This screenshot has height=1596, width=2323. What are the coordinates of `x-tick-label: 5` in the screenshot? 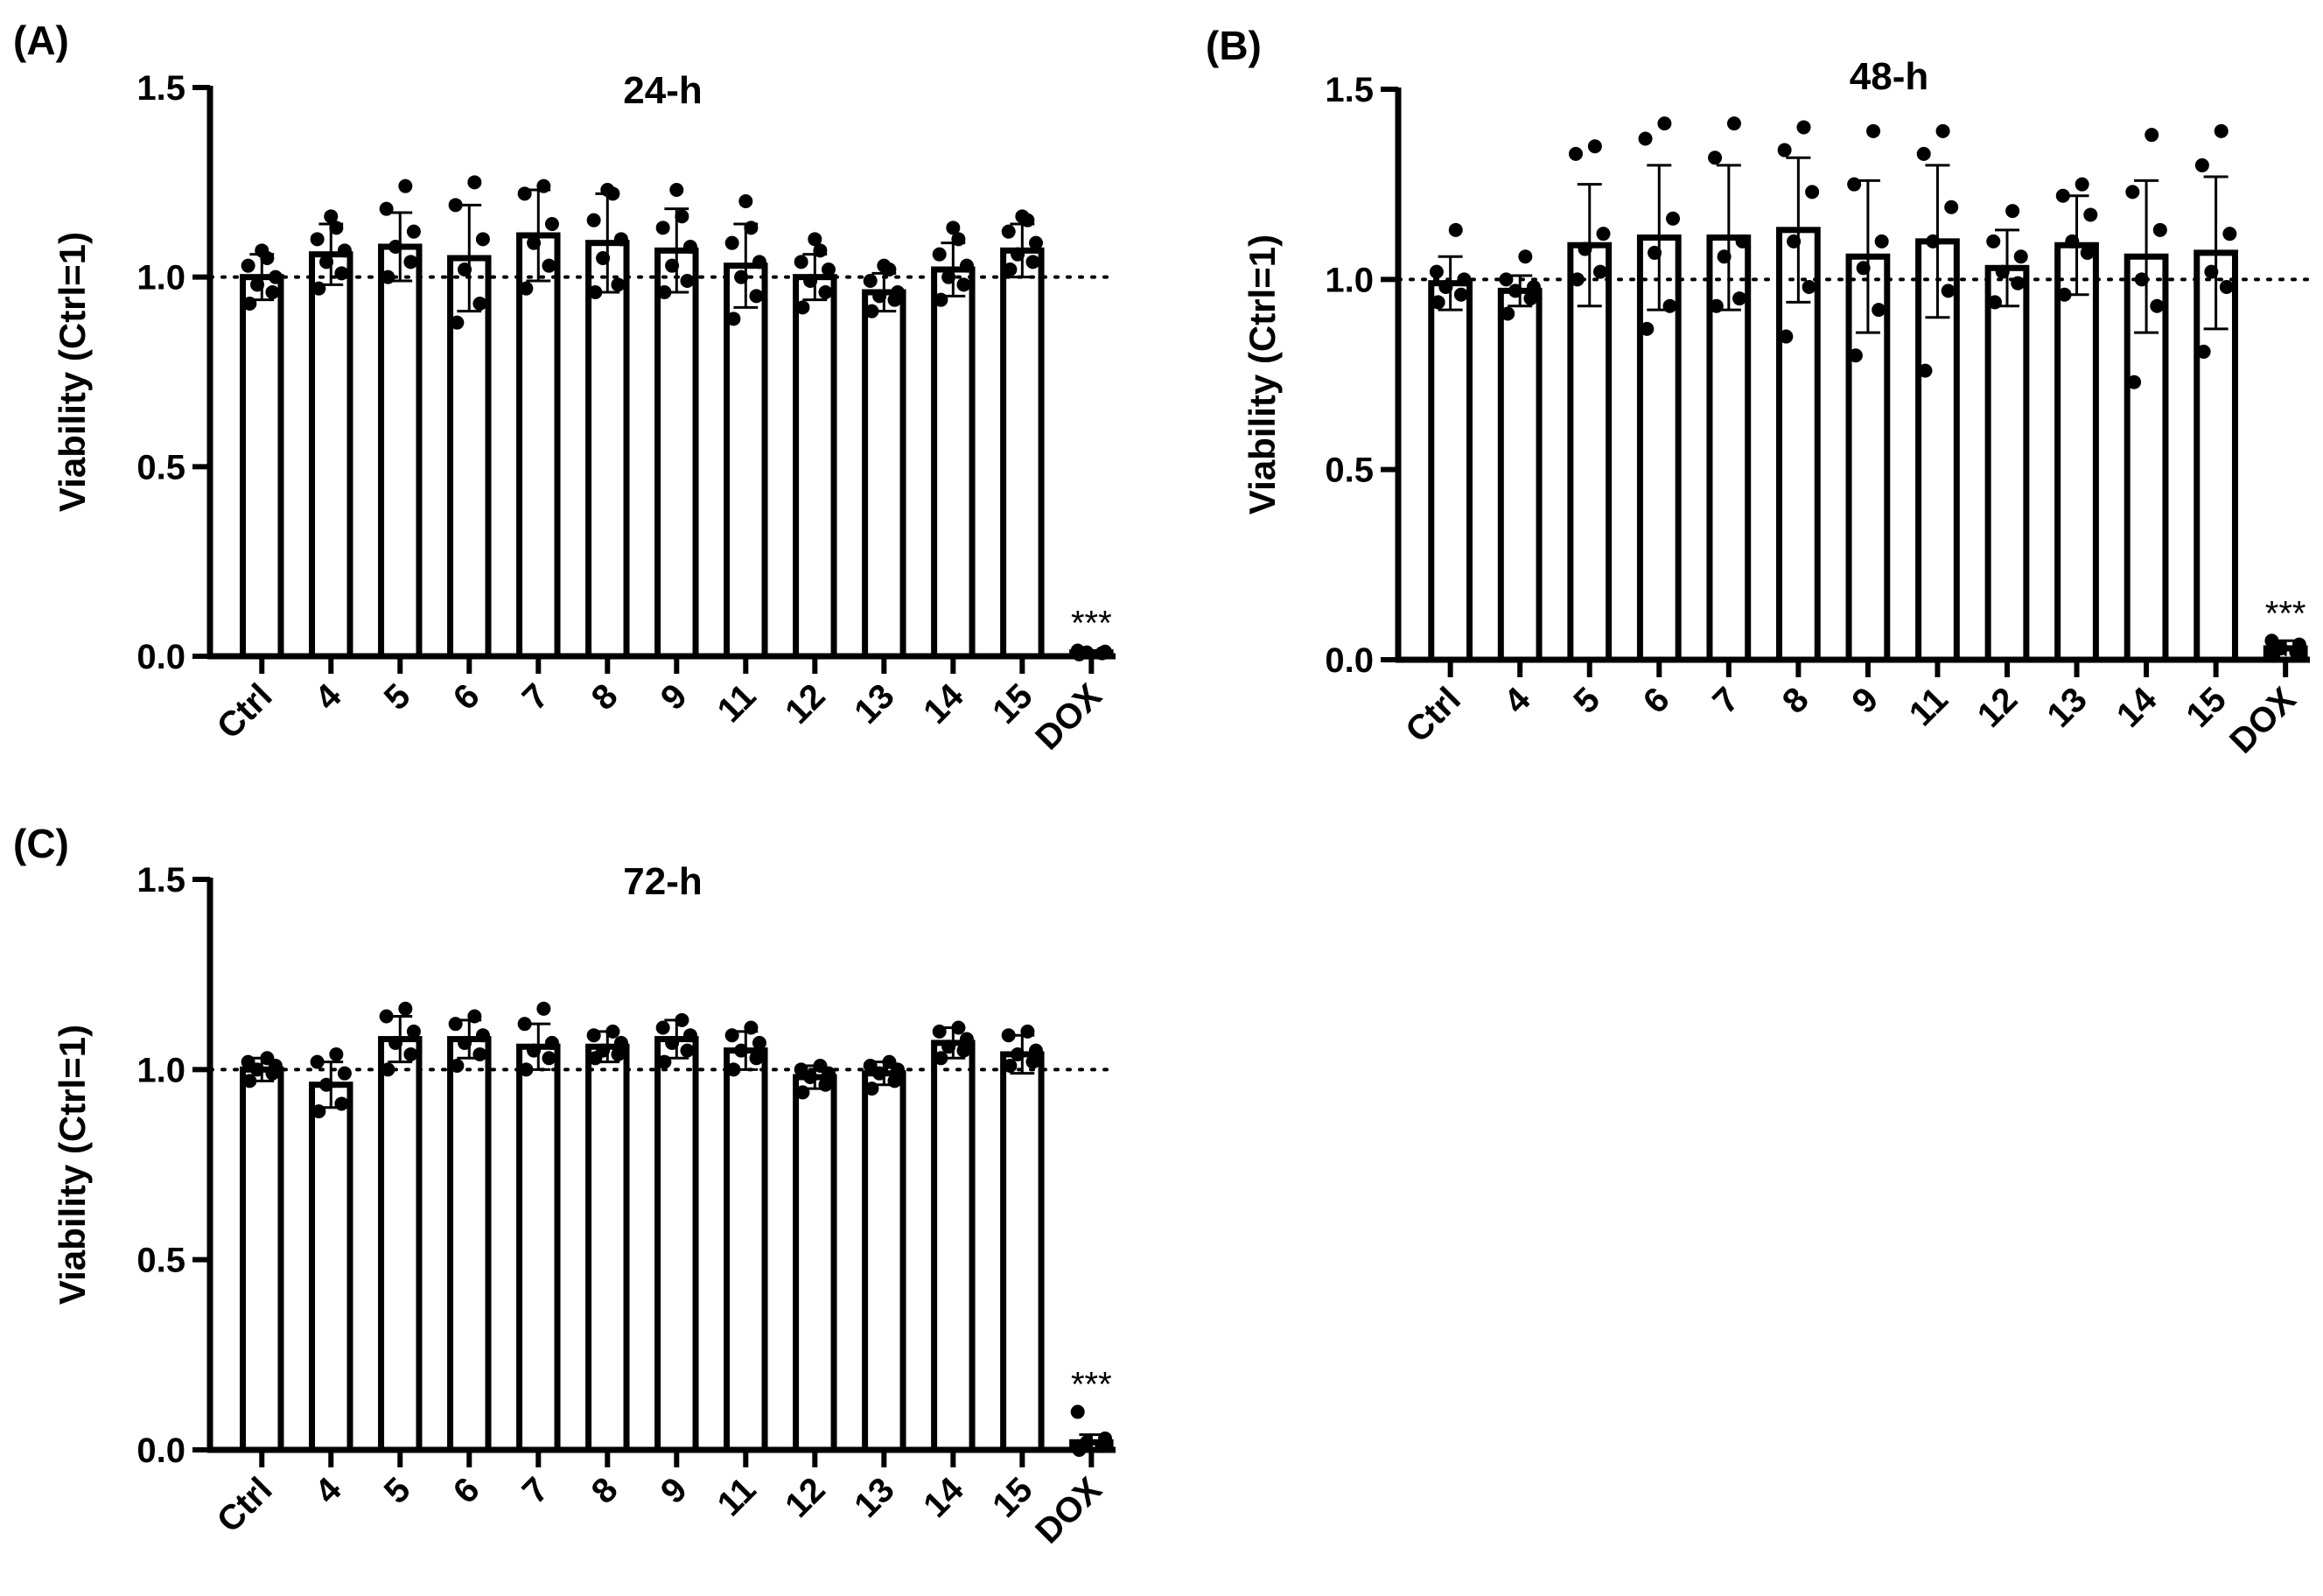 It's located at (397, 1490).